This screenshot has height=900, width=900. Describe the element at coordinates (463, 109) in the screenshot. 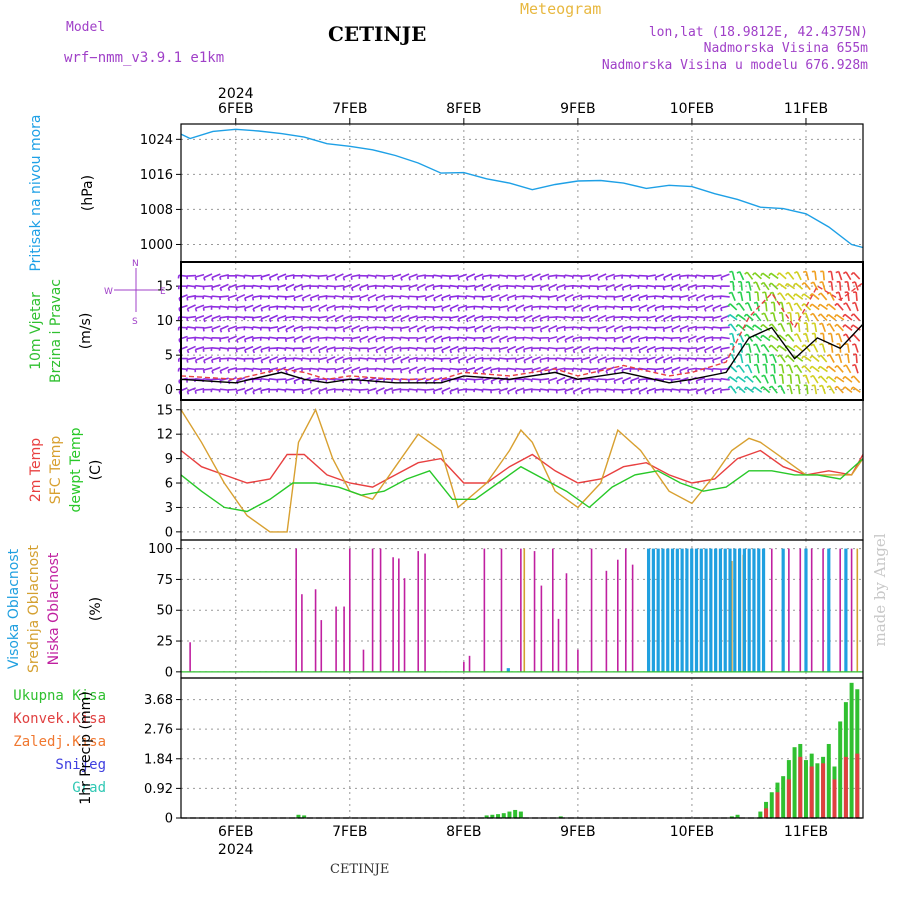

I see `day-label-top: 8FEB` at that location.